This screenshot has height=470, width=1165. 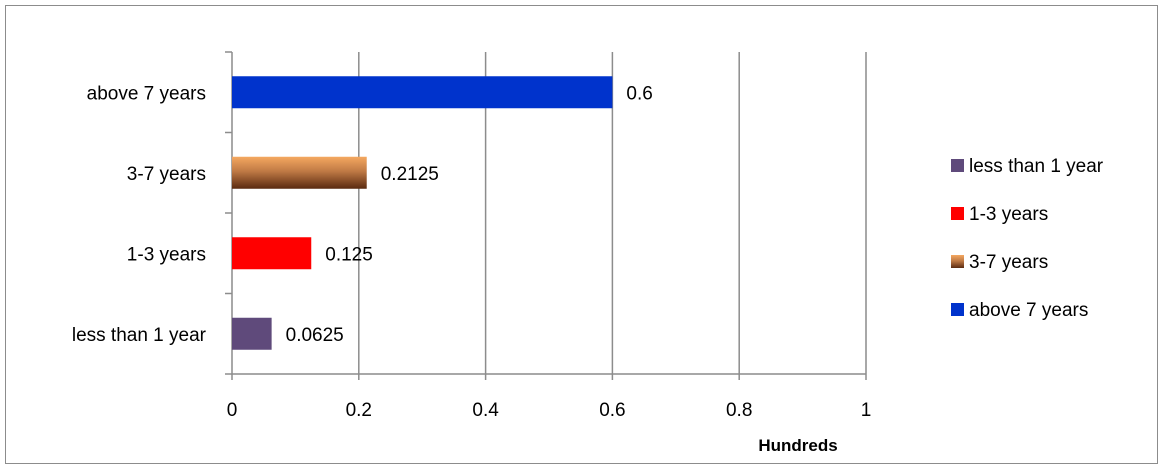 I want to click on data-label: 0.0625, so click(x=315, y=335).